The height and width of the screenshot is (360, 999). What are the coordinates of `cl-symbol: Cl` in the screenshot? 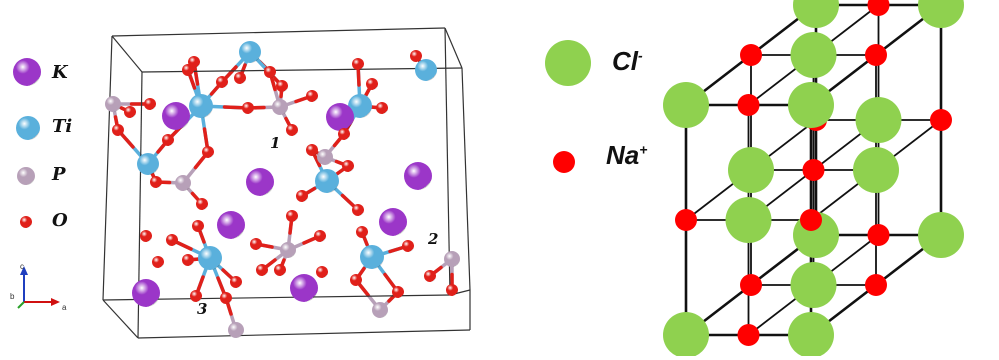 It's located at (625, 61).